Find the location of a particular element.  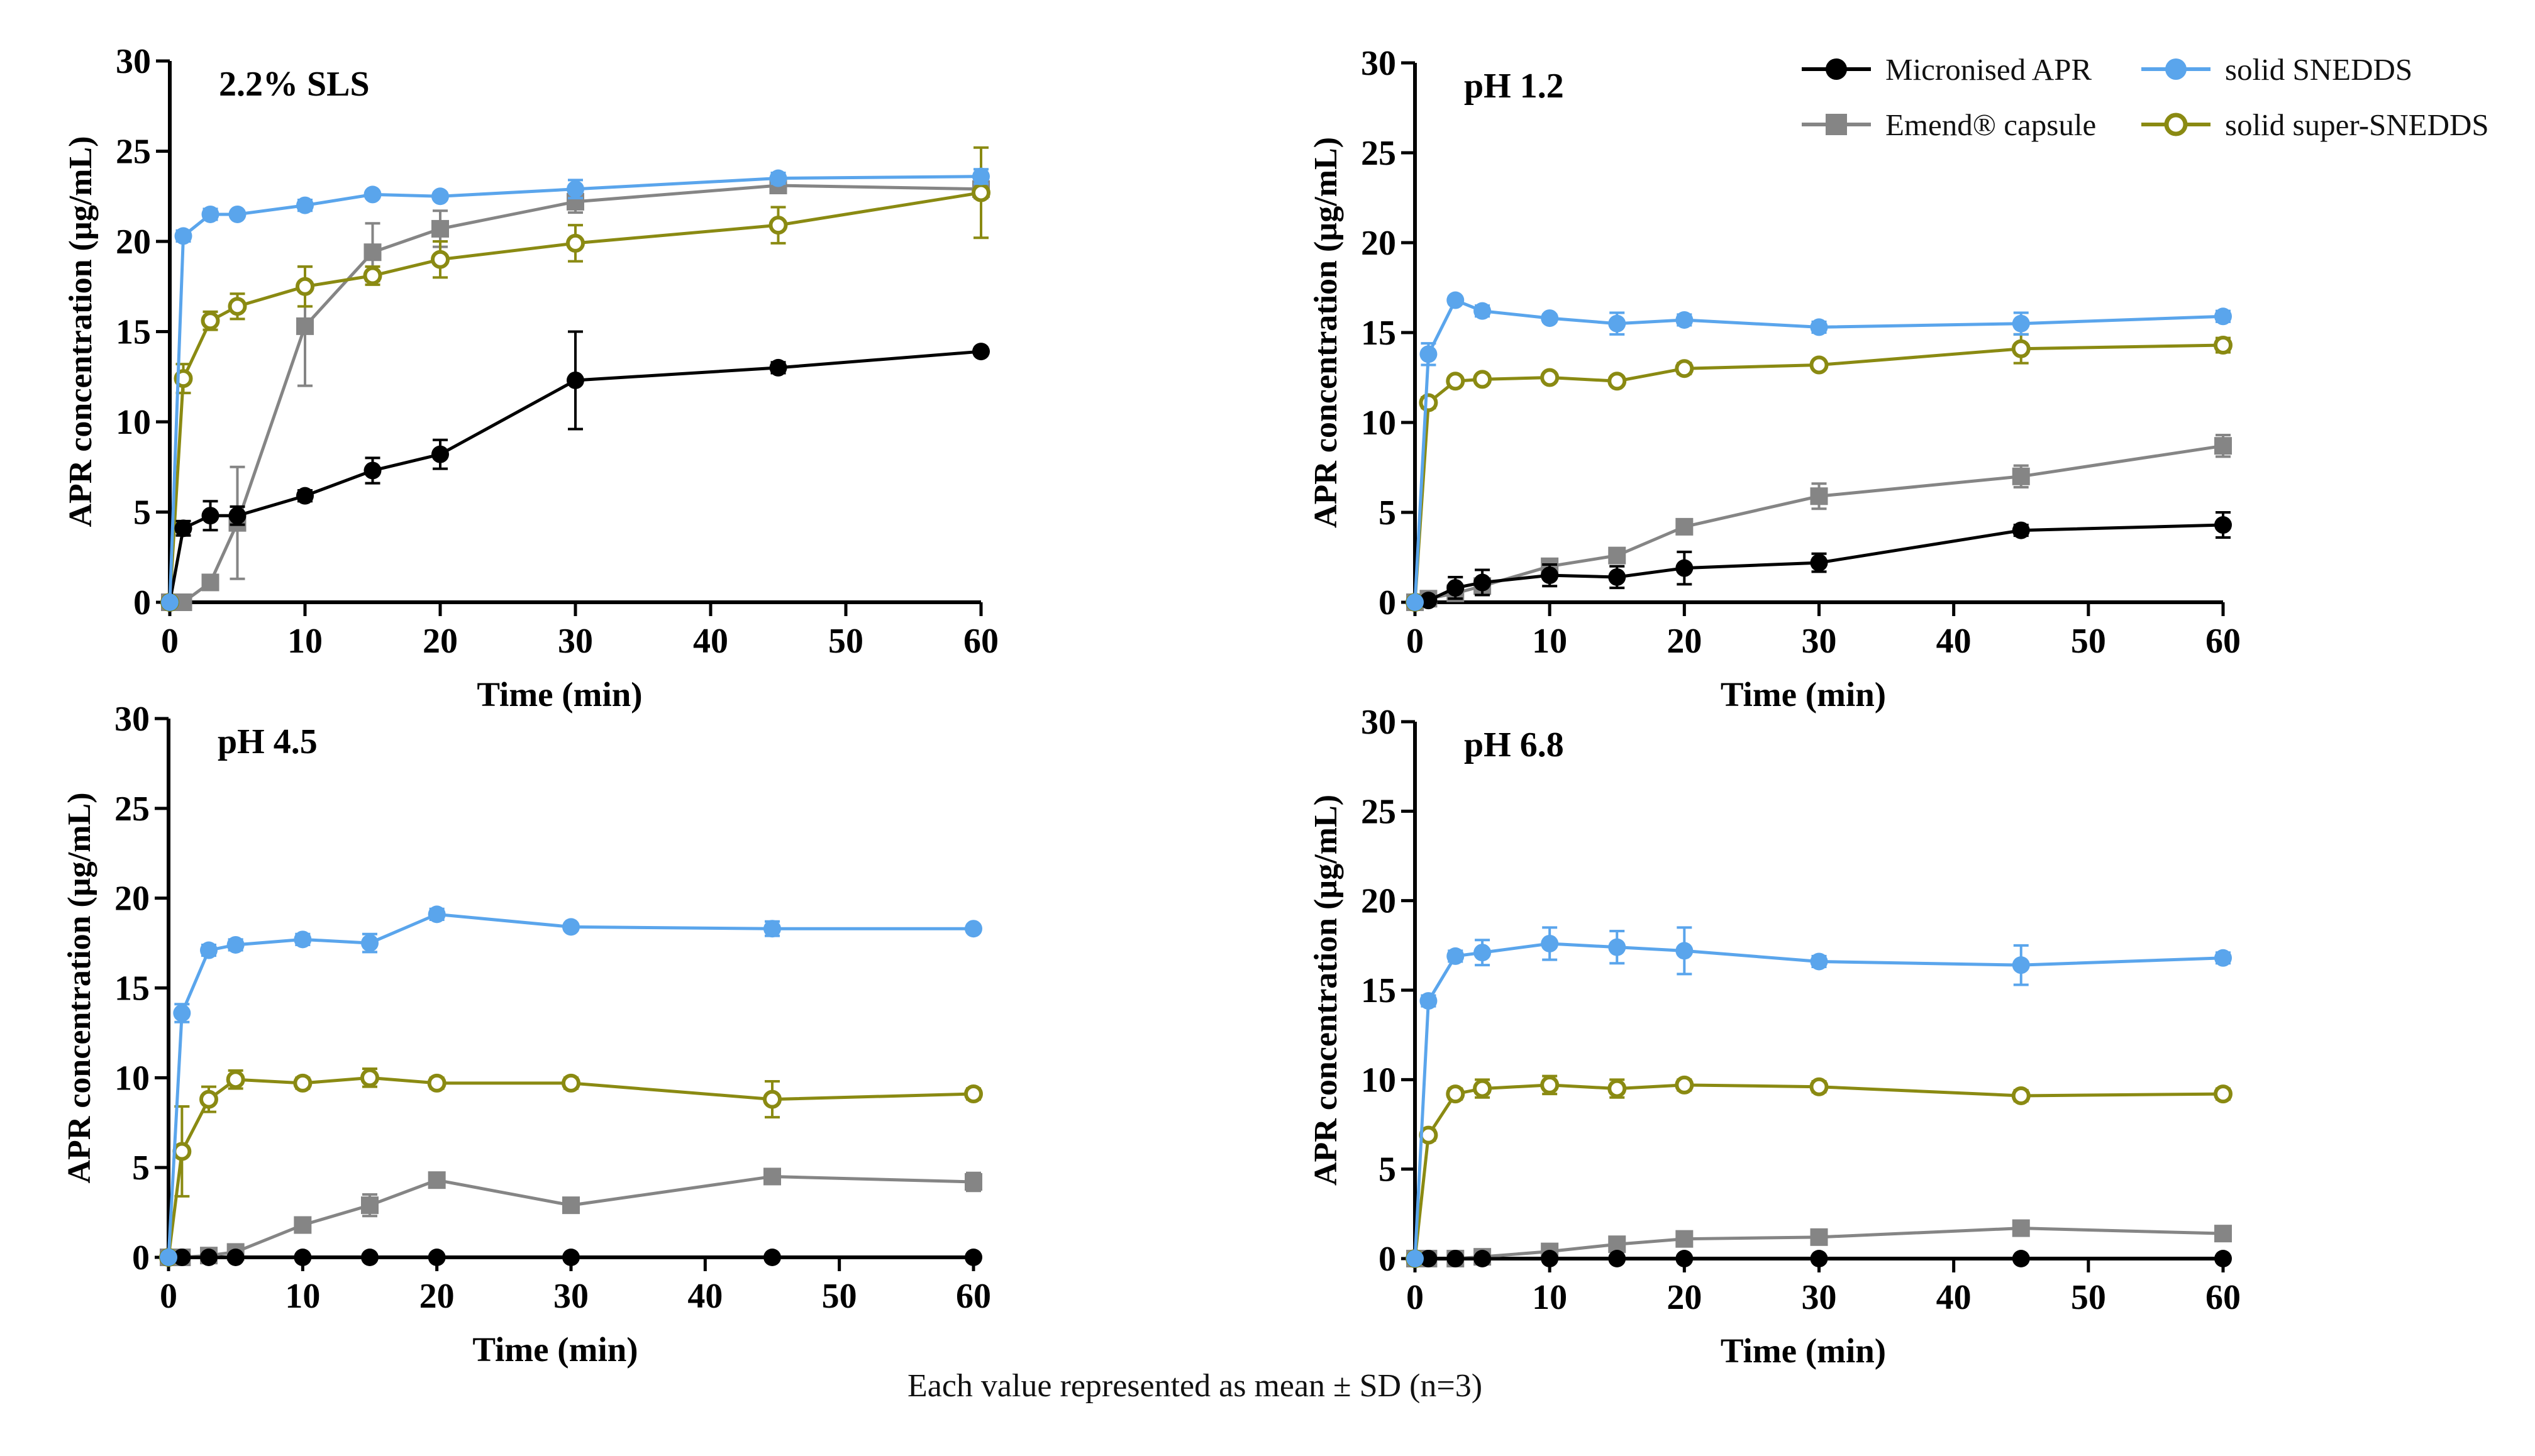

panel-title: pH 6.8 is located at coordinates (1514, 744).